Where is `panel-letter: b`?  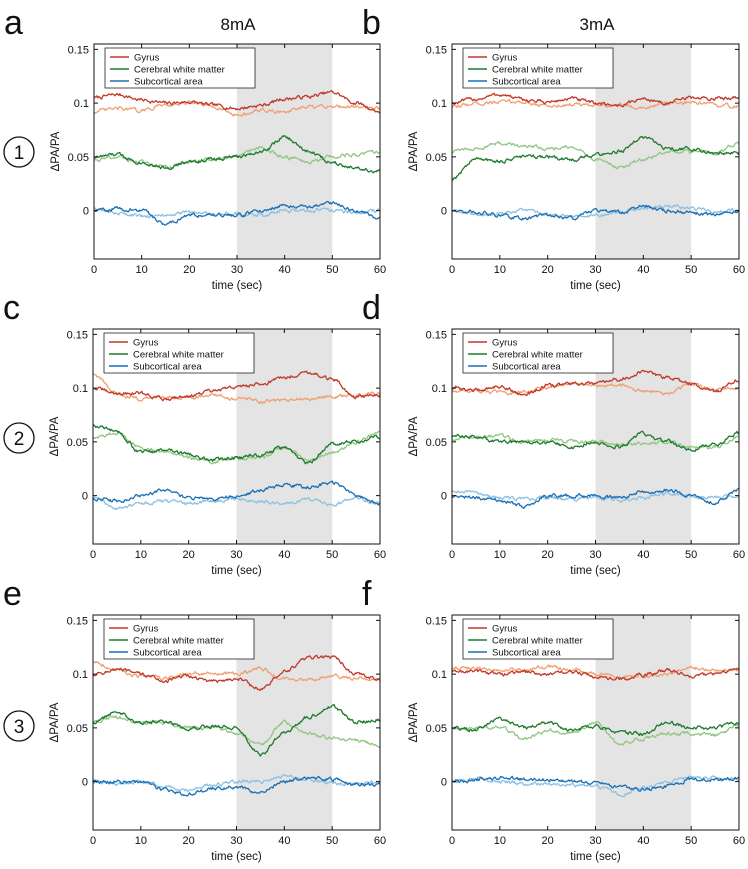 panel-letter: b is located at coordinates (371, 23).